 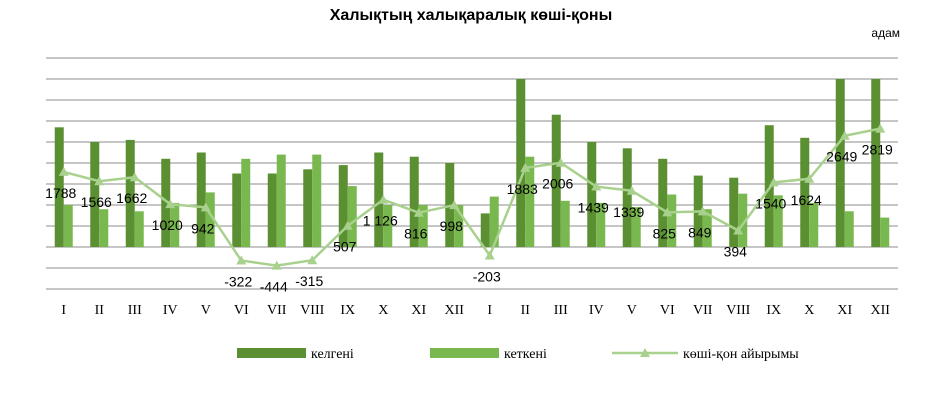 What do you see at coordinates (464, 353) in the screenshot?
I see `legend-swatch-departures` at bounding box center [464, 353].